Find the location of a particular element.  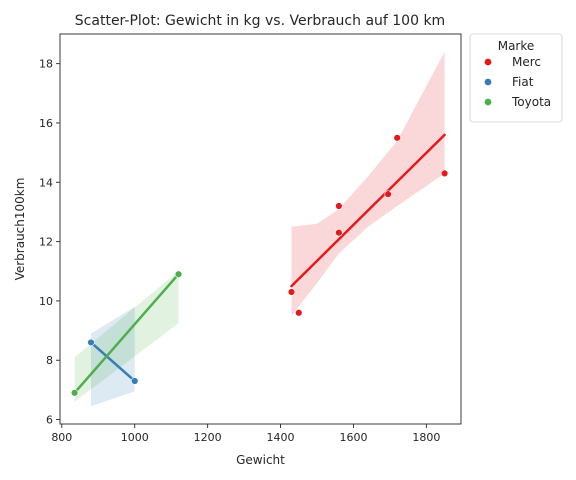

legend-label-fiat: Fiat is located at coordinates (523, 82).